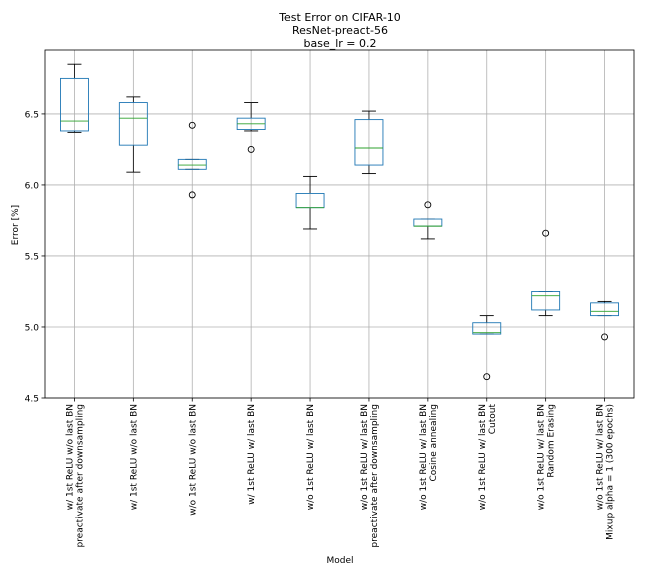  What do you see at coordinates (339, 17) in the screenshot?
I see `chart-title-line-1: Test Error on CIFAR-10` at bounding box center [339, 17].